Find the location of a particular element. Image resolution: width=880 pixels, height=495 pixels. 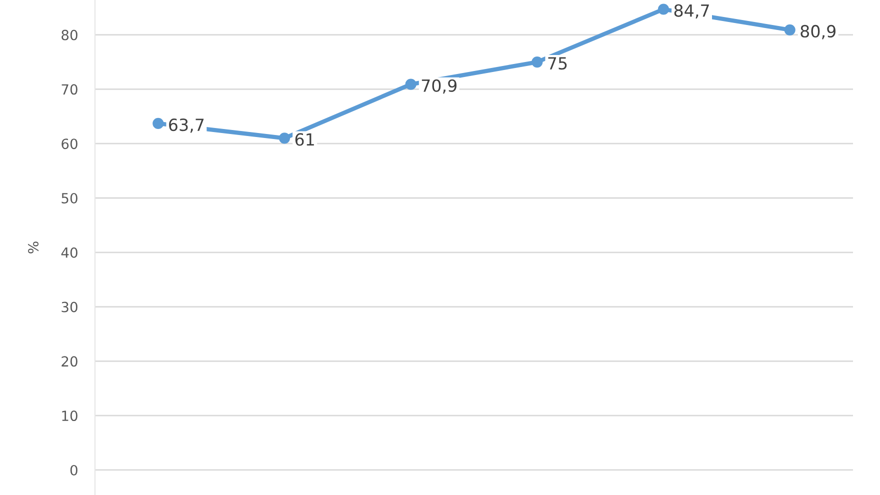

y-axis-title: % is located at coordinates (33, 248).